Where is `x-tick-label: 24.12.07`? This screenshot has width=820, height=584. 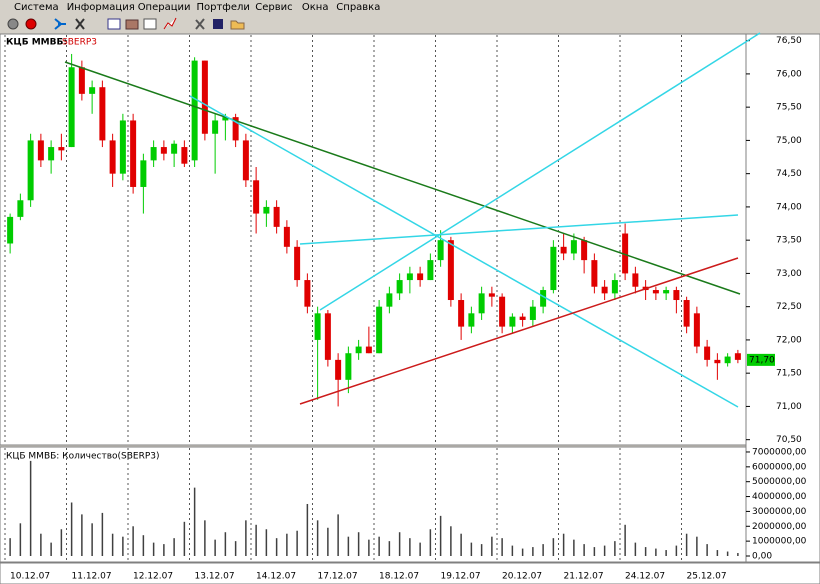
x-tick-label: 24.12.07 is located at coordinates (645, 577).